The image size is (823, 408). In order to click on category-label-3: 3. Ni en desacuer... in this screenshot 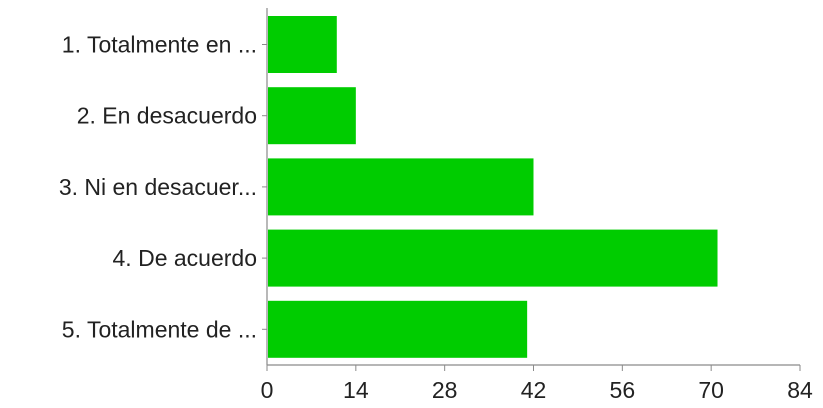, I will do `click(158, 187)`.